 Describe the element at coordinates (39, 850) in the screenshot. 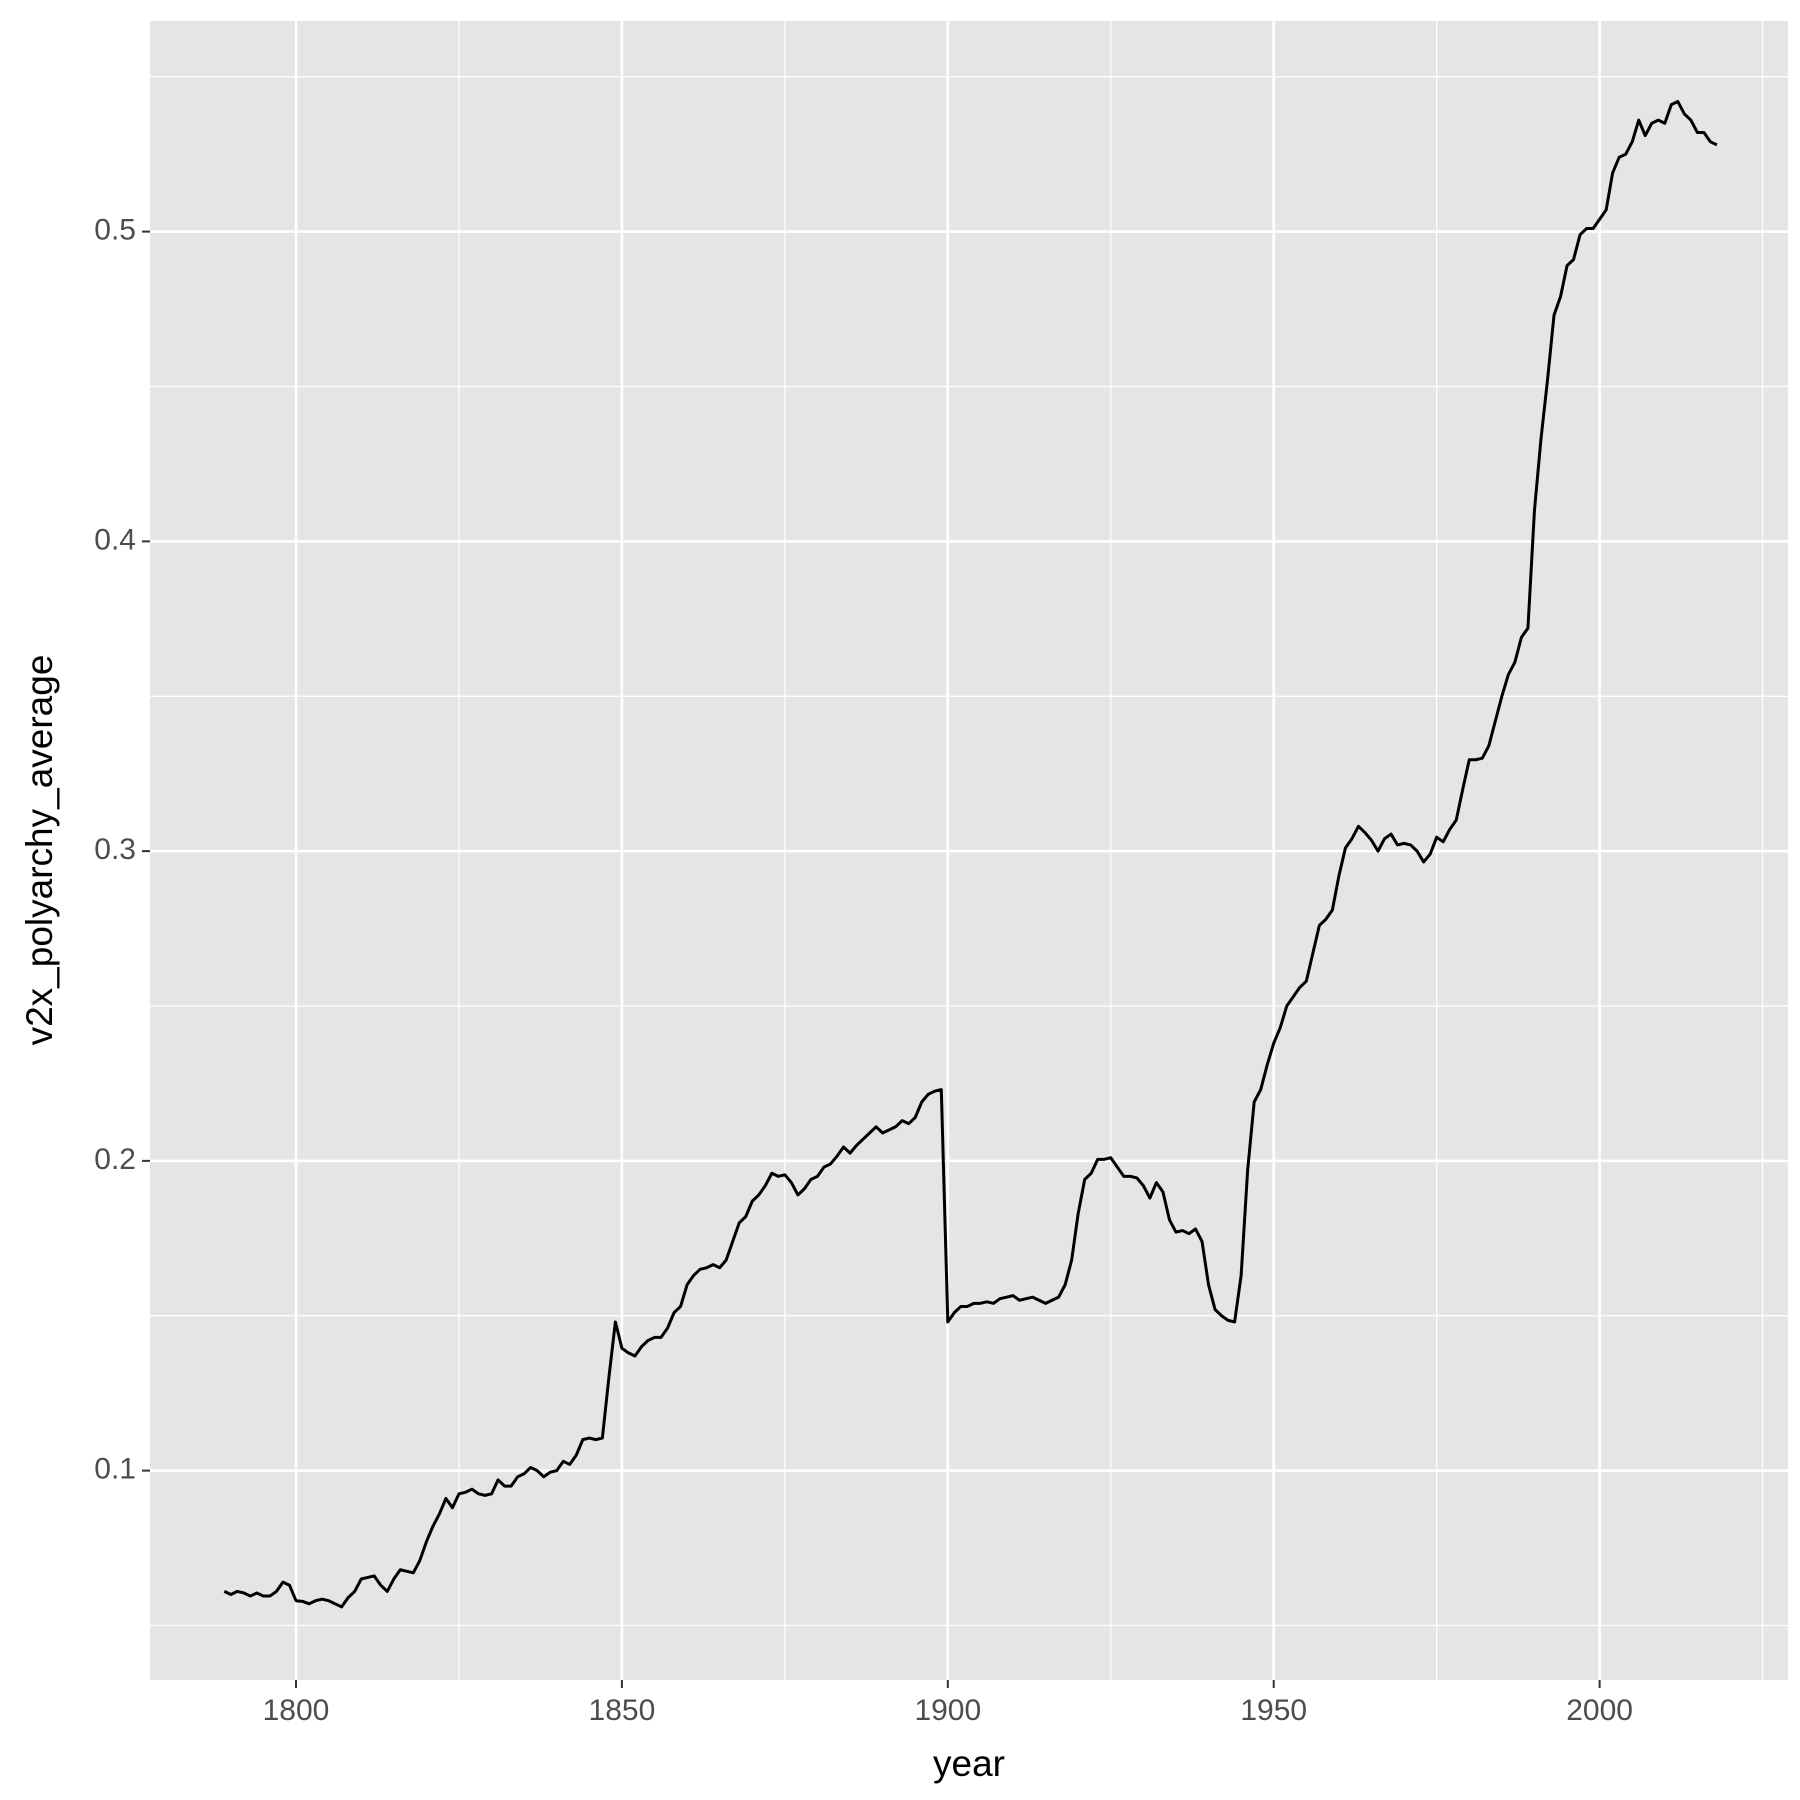

I see `y-axis-title: v2x_polyarchy_average` at that location.